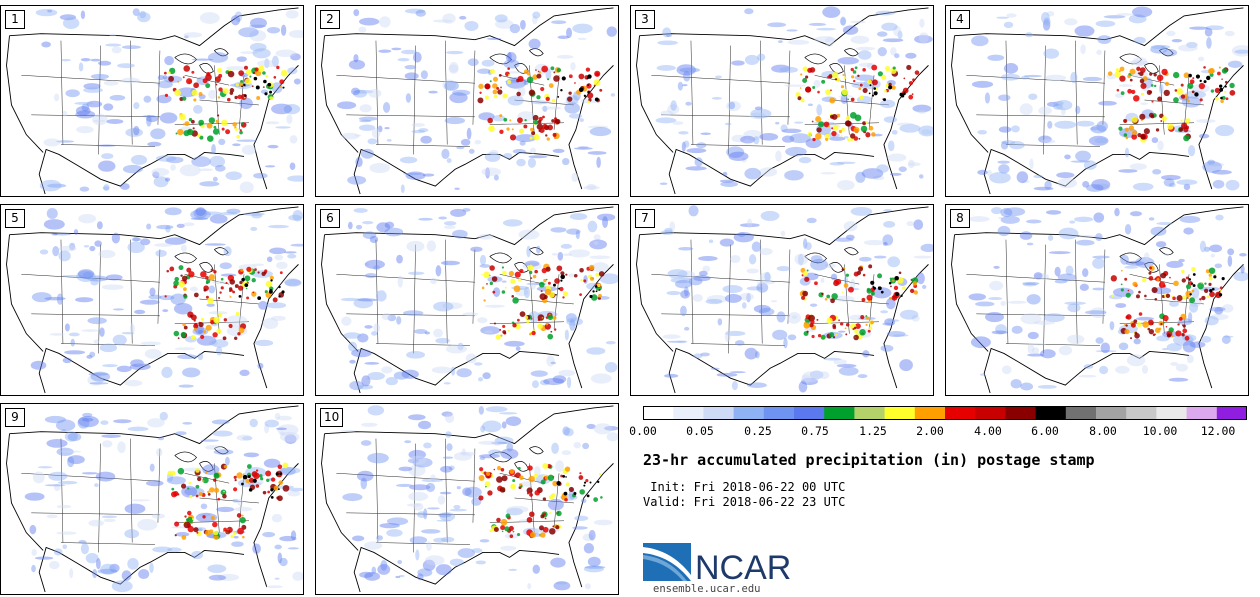 The width and height of the screenshot is (1260, 597). I want to click on member-panel: 10, so click(467, 499).